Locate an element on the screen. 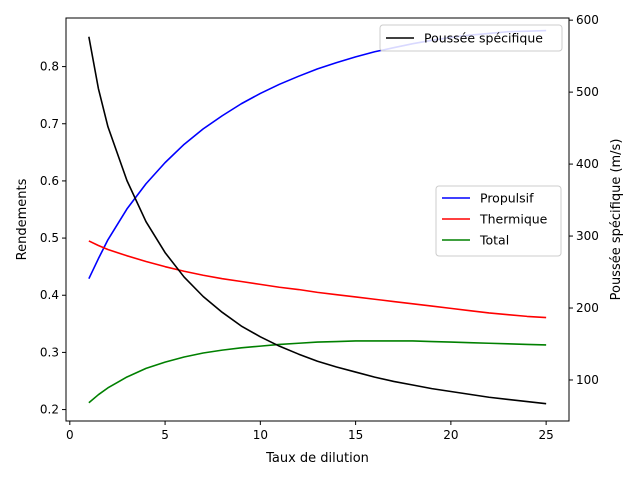 This screenshot has width=640, height=480. legend-efficiencies: Propulsif Thermique Total is located at coordinates (498, 221).